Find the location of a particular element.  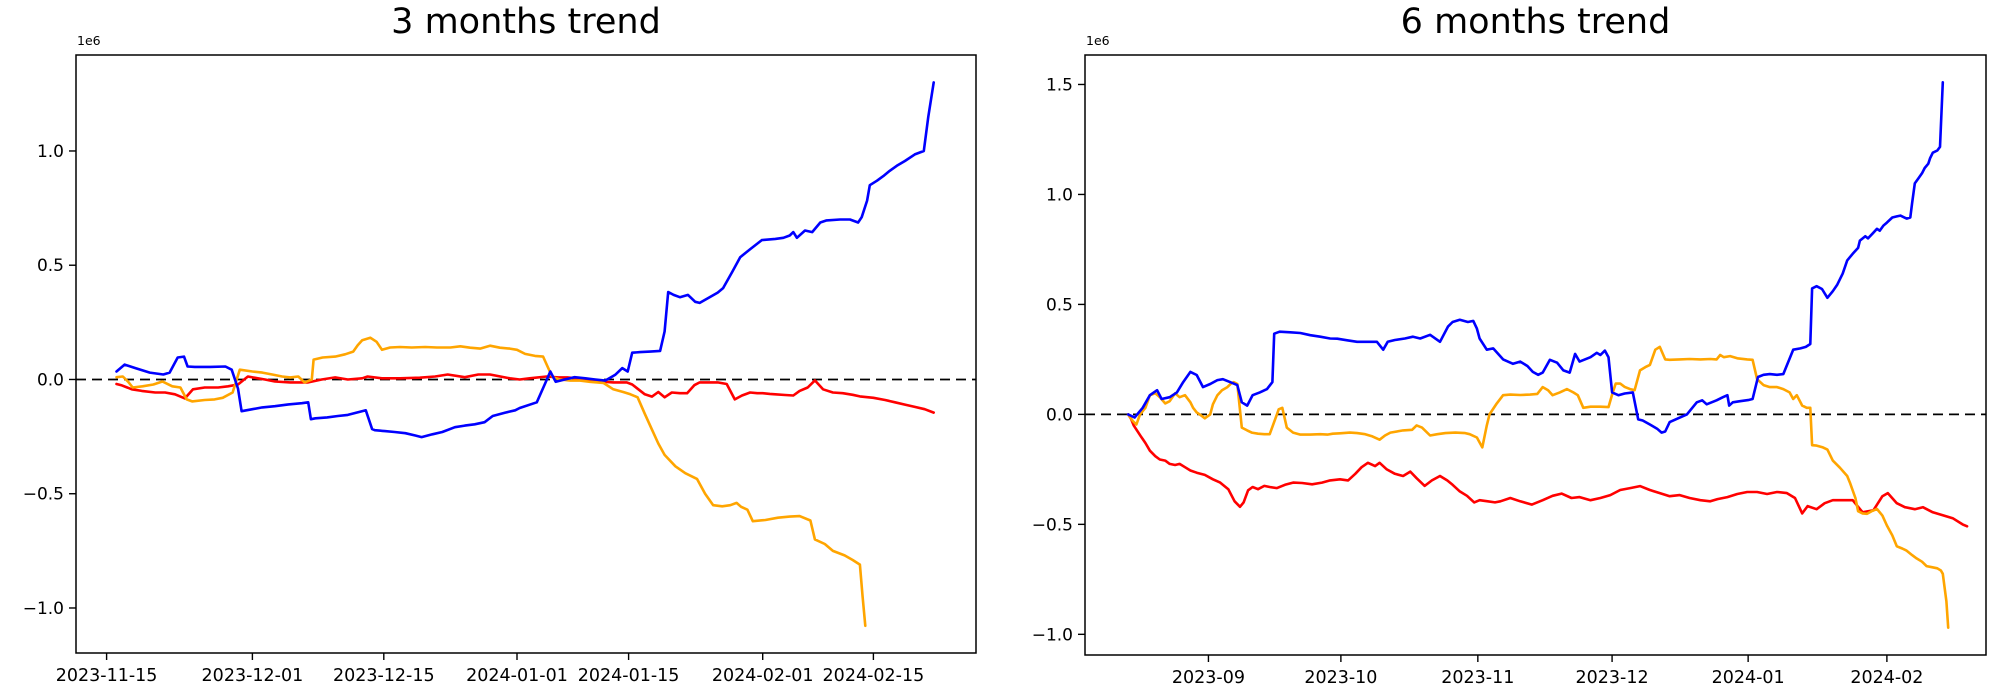

x-tick-label: 2024-01 is located at coordinates (1748, 678).